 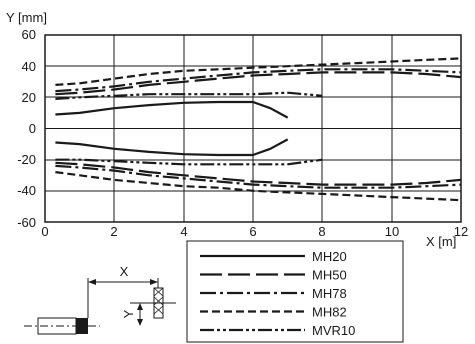 What do you see at coordinates (32, 128) in the screenshot?
I see `y-tick-0: 0` at bounding box center [32, 128].